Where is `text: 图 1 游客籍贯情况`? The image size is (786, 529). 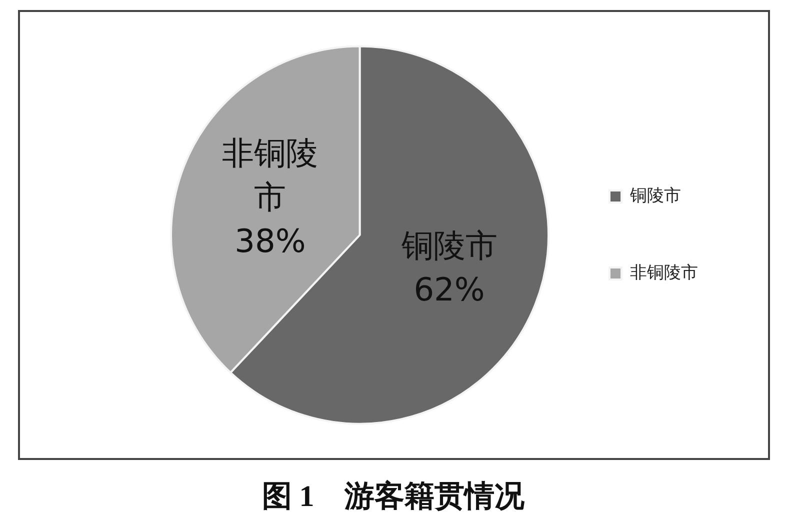 text: 图 1 游客籍贯情况 is located at coordinates (393, 496).